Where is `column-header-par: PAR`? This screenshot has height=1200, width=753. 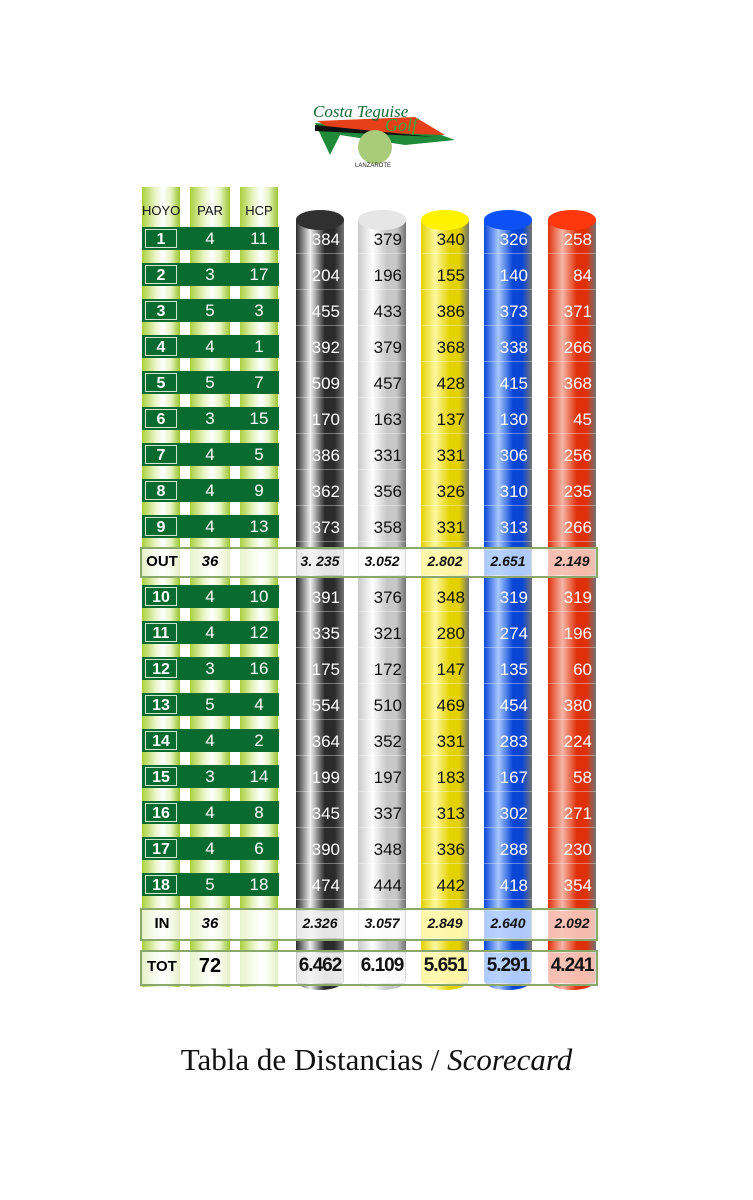
column-header-par: PAR is located at coordinates (210, 210).